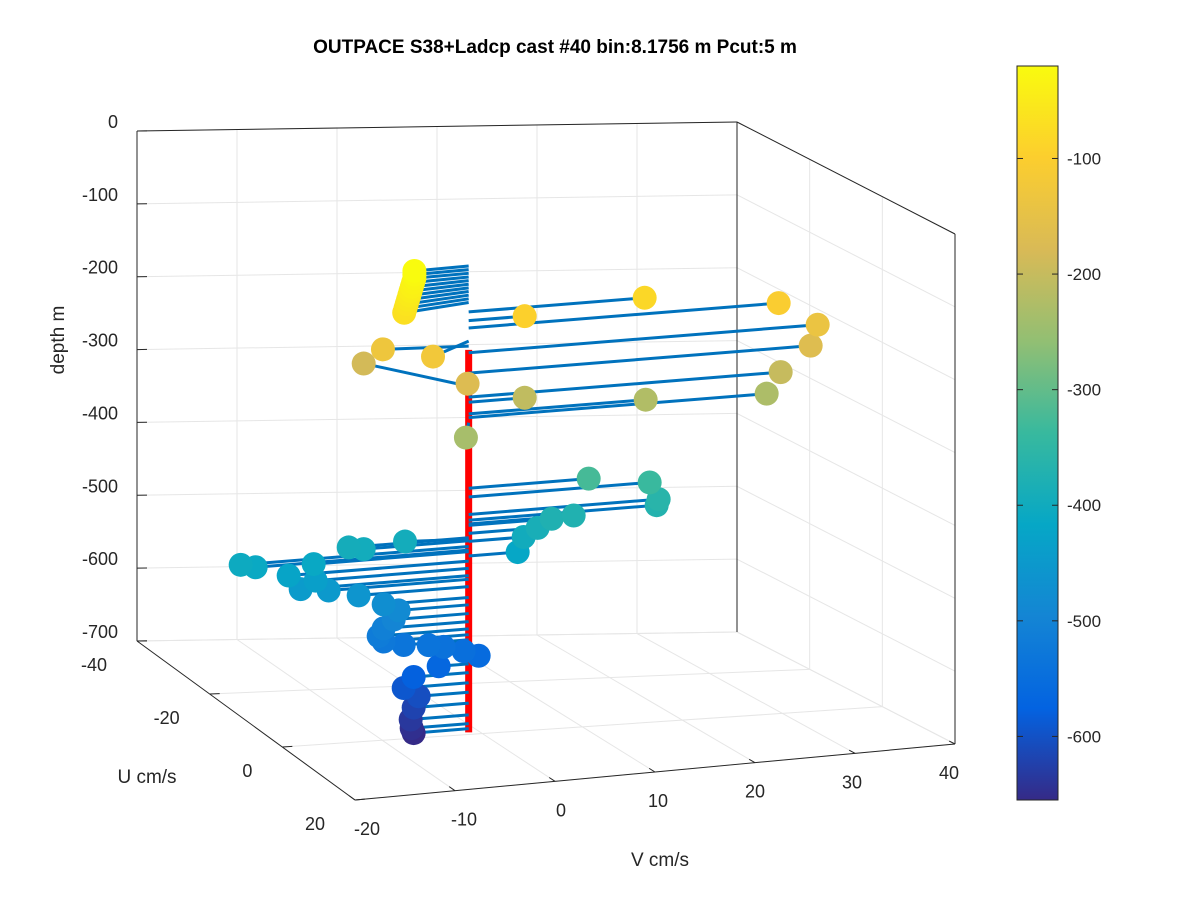 This screenshot has height=900, width=1200. I want to click on x-tick-label: 0, so click(561, 810).